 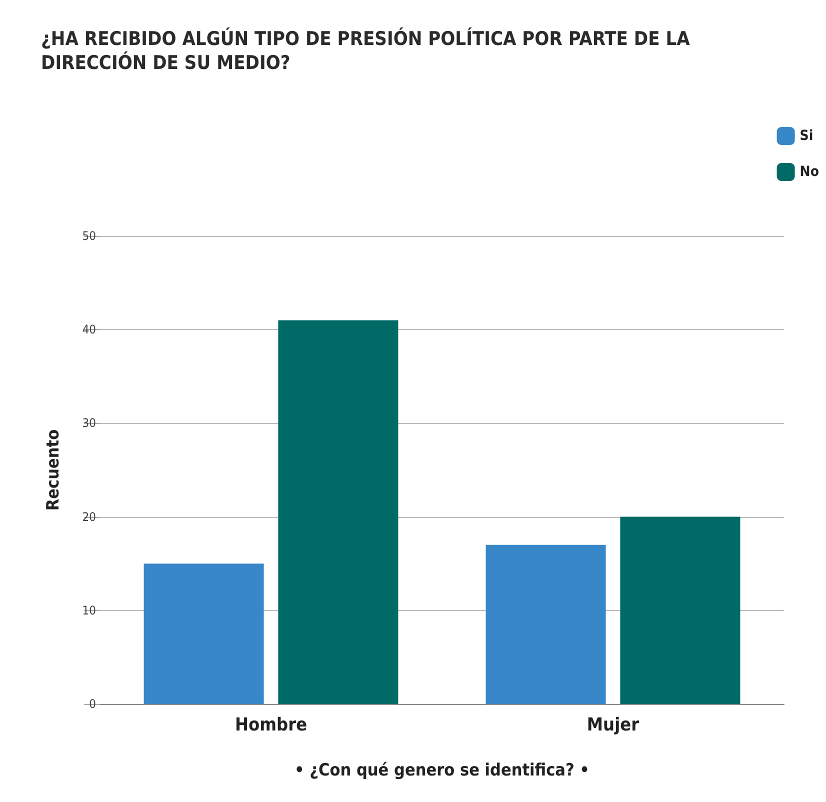 I want to click on legend-label: Si, so click(x=807, y=136).